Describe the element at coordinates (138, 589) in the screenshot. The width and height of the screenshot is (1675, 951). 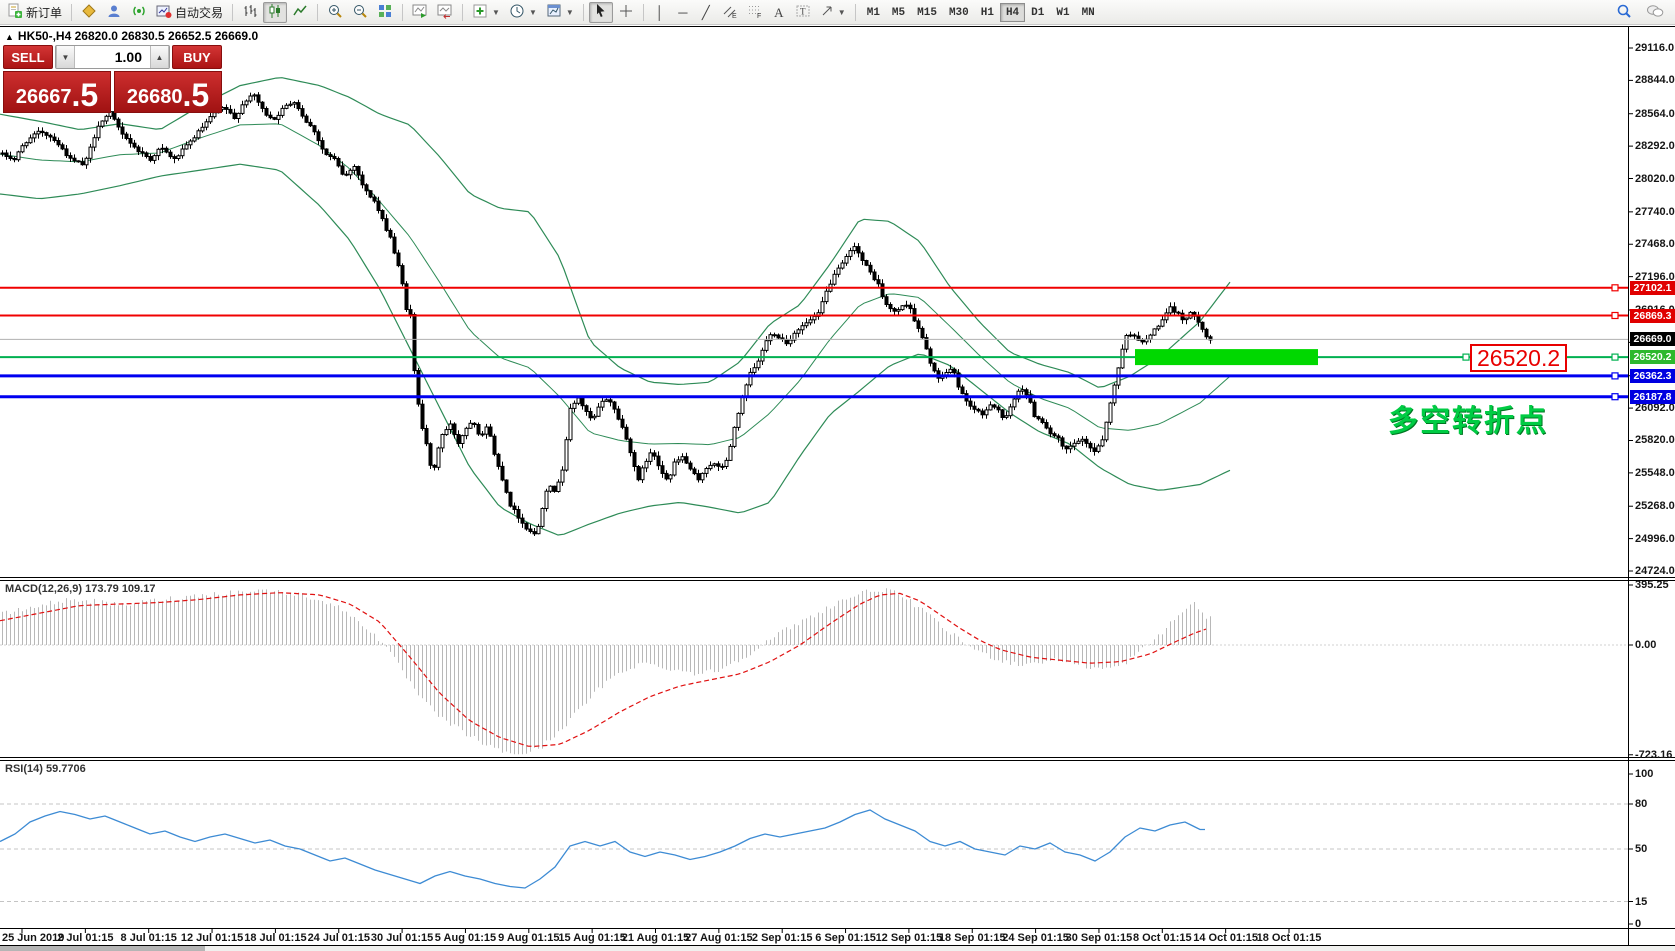
I see `macd-value-signal: 109.17` at that location.